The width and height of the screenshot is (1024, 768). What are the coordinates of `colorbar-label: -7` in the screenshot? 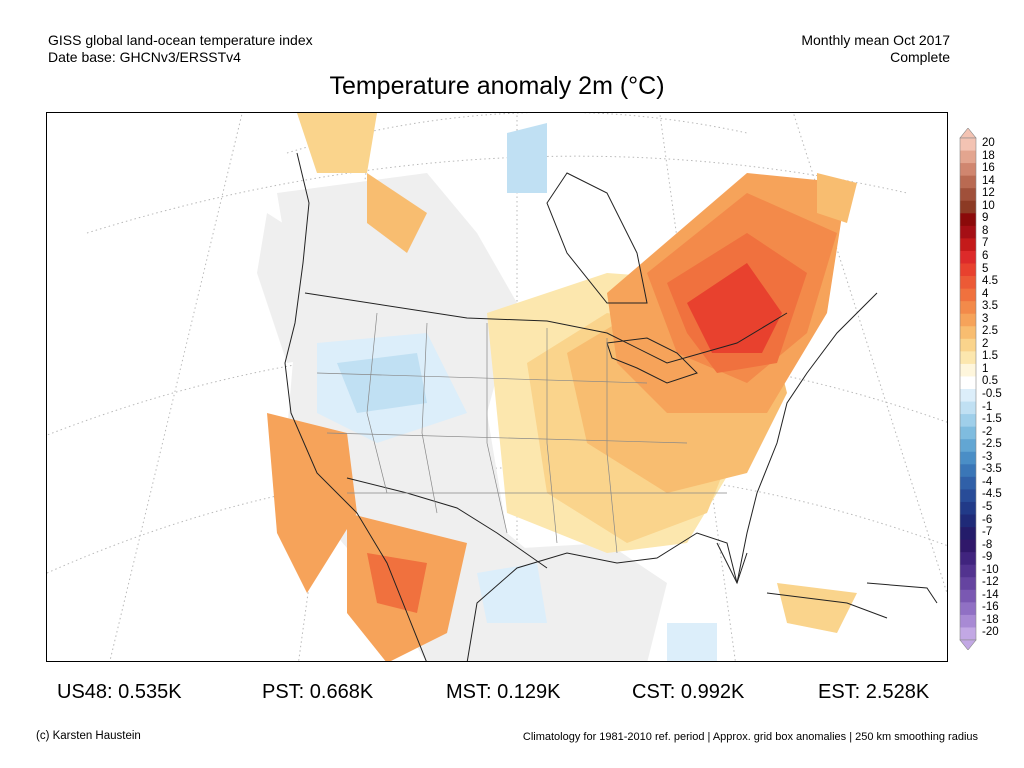 It's located at (987, 532).